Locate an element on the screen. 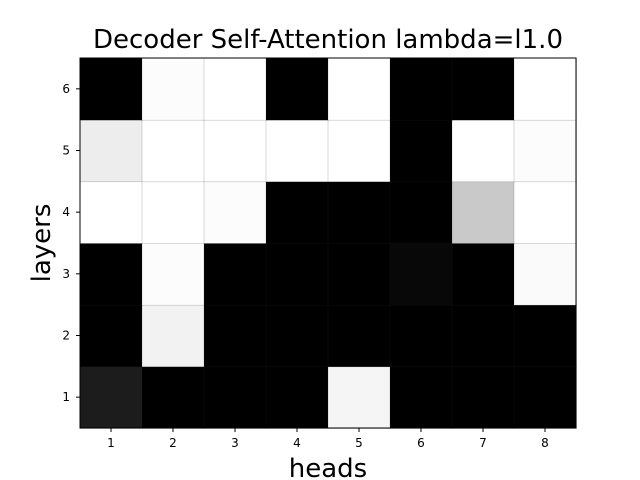 Image resolution: width=640 pixels, height=480 pixels. y-tick-label-1: 1 is located at coordinates (66, 397).